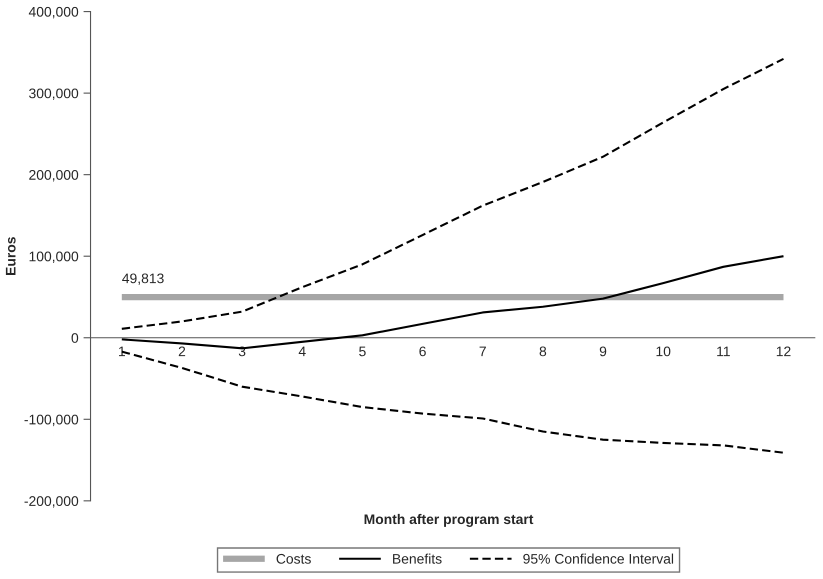 Image resolution: width=823 pixels, height=579 pixels. Describe the element at coordinates (75, 338) in the screenshot. I see `y-tick-label: 0` at that location.